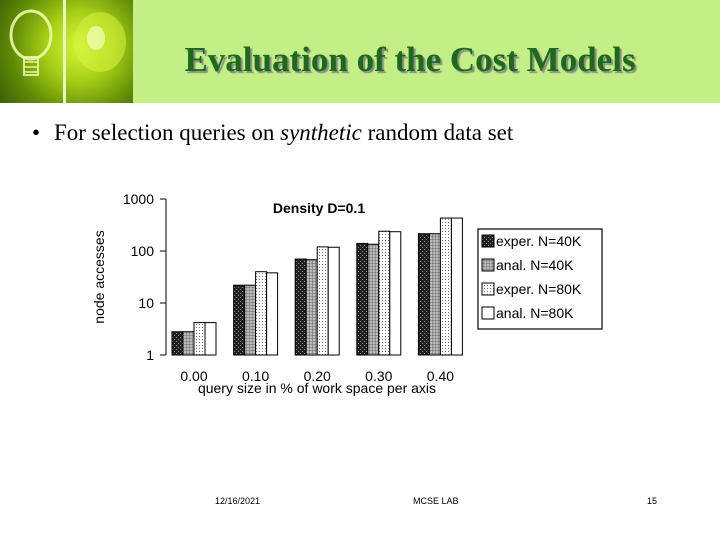 This screenshot has width=720, height=540. Describe the element at coordinates (66, 51) in the screenshot. I see `lightbulb-image` at that location.